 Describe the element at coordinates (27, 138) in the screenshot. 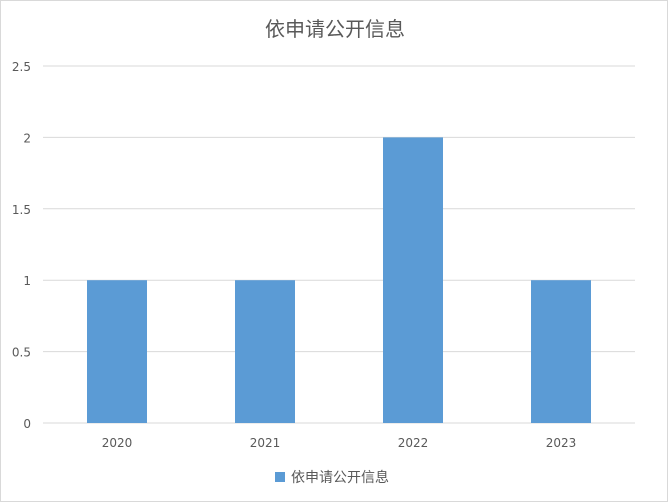

I see `y-tick-label: 2` at that location.